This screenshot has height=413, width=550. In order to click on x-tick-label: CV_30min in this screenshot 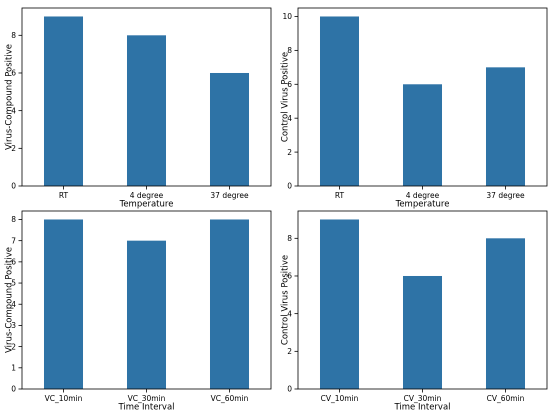, I will do `click(423, 398)`.